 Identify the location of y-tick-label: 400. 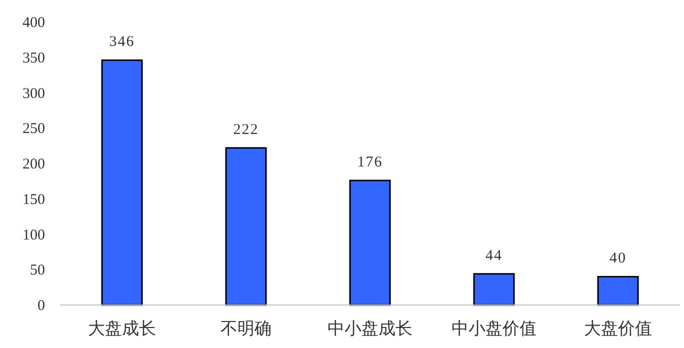
(33, 23).